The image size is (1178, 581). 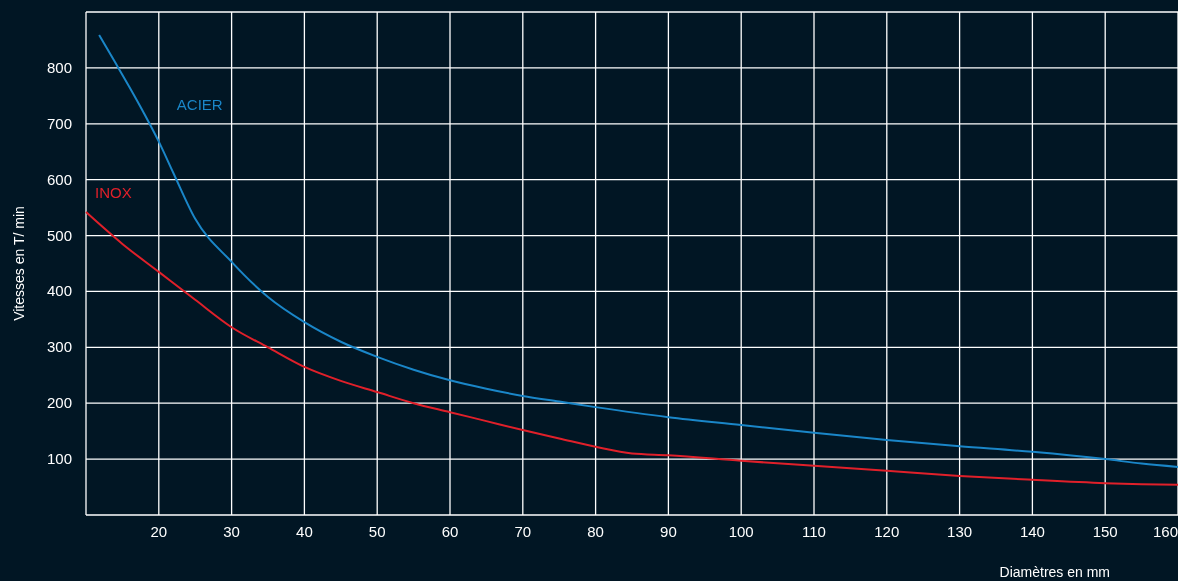 I want to click on x-tick-label: 140, so click(x=1032, y=531).